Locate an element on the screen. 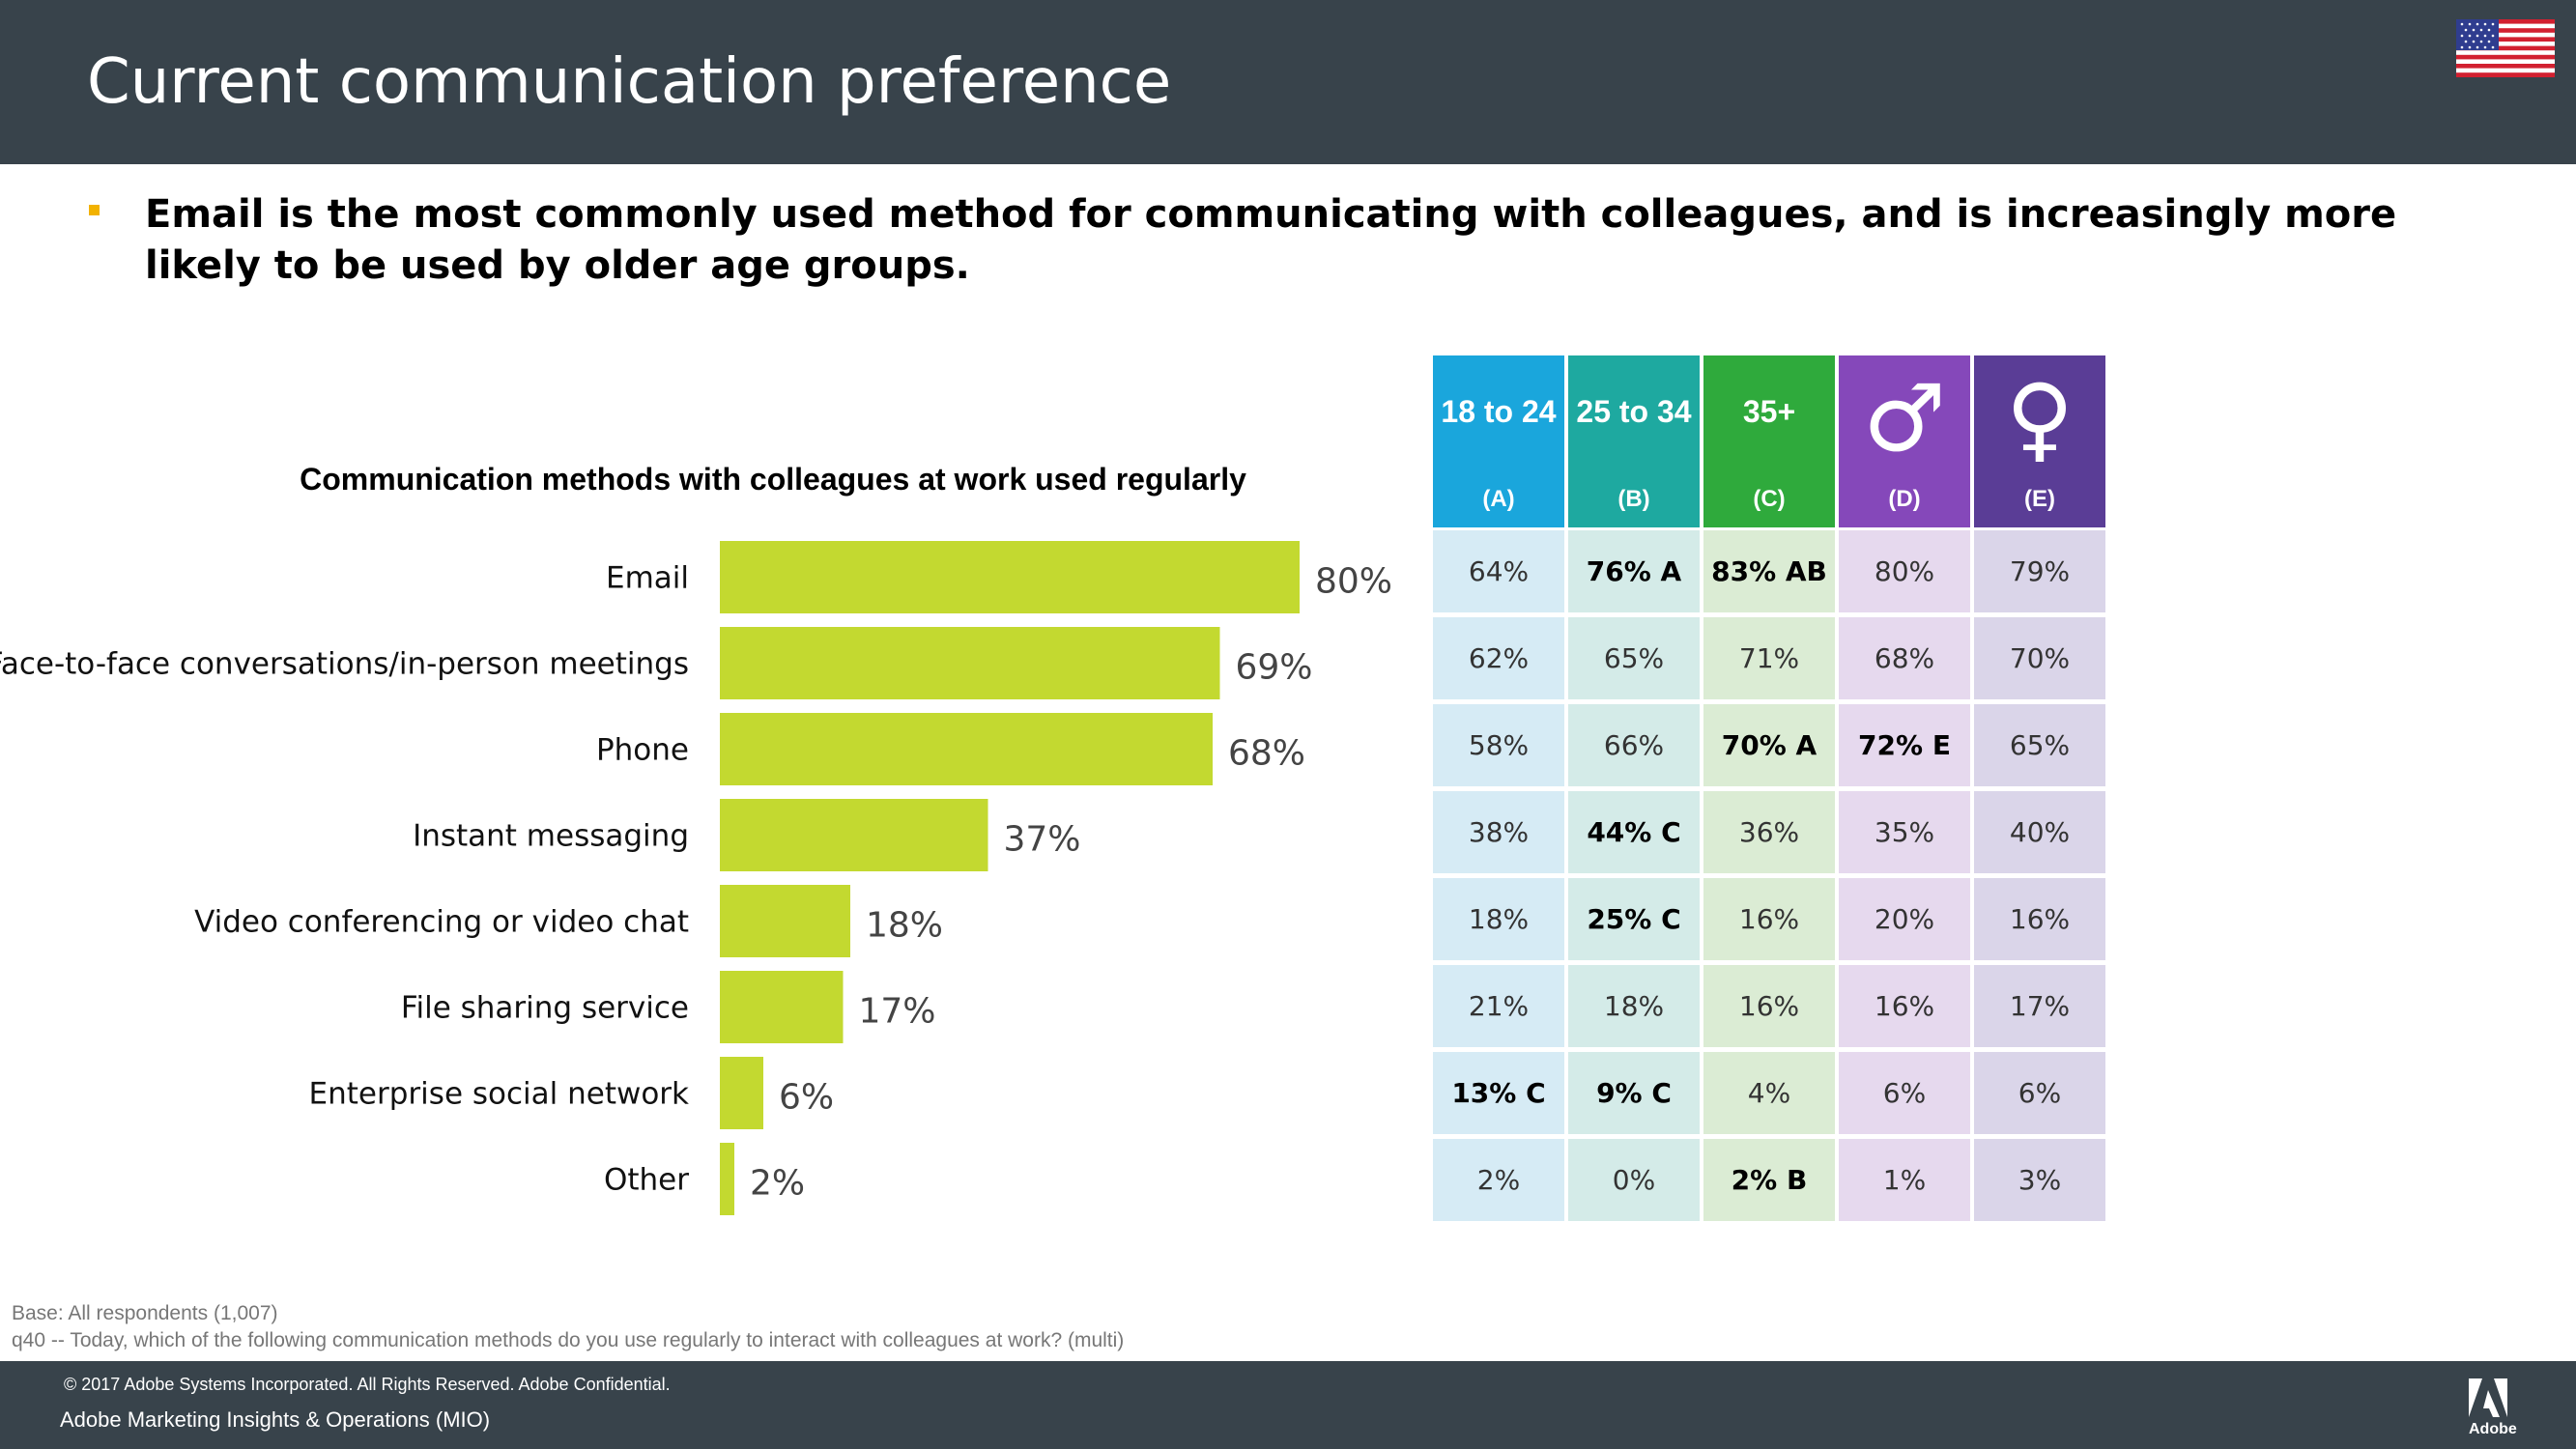 The height and width of the screenshot is (1449, 2576). table-cell: 62% is located at coordinates (1499, 658).